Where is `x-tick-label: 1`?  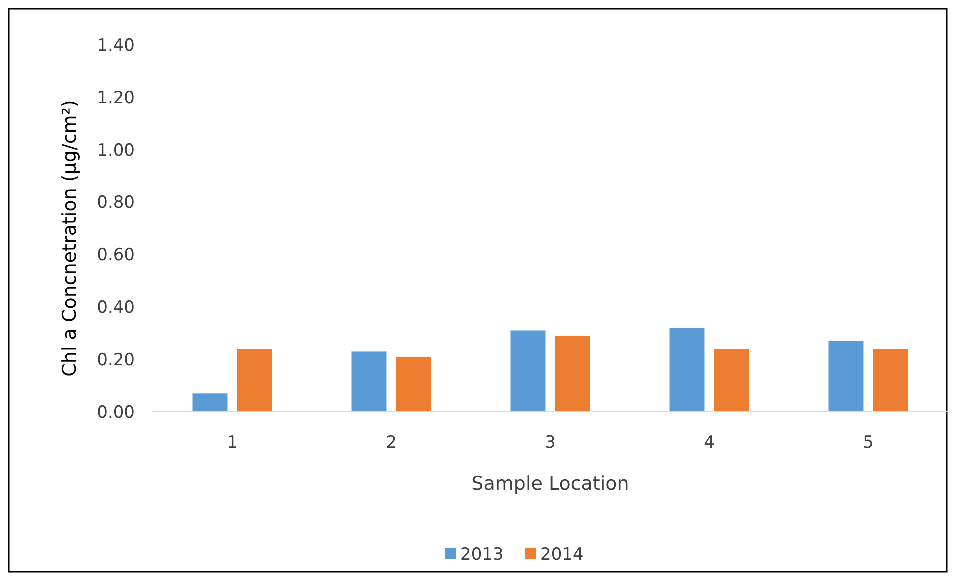
x-tick-label: 1 is located at coordinates (232, 443).